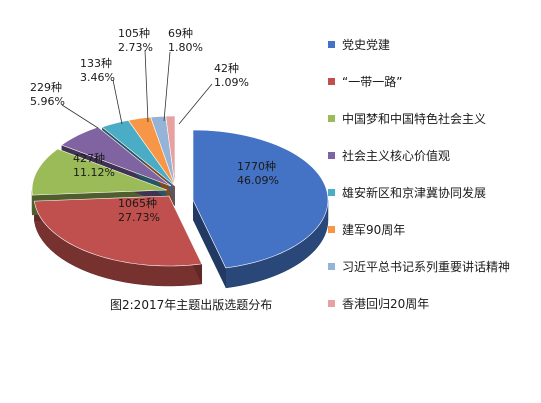 The height and width of the screenshot is (403, 541). I want to click on legend-label-1: “一带一路”, so click(372, 81).